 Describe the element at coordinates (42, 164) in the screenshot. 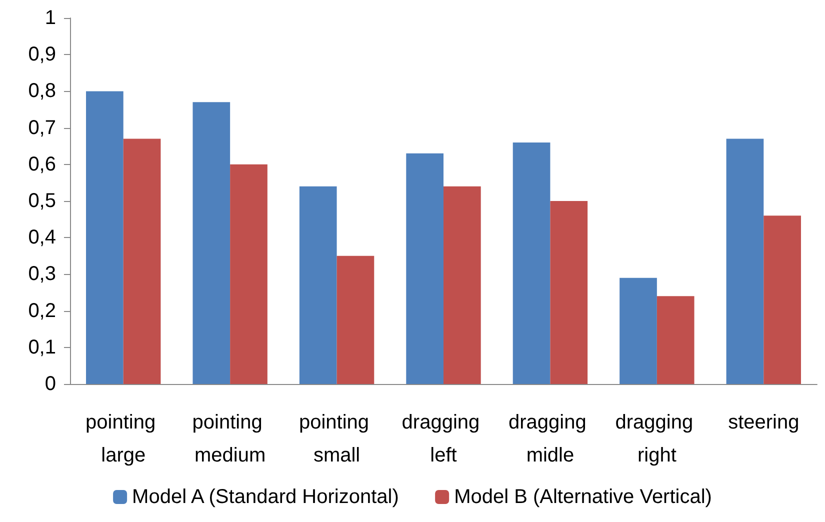

I see `y-tick-label: 0,6` at that location.